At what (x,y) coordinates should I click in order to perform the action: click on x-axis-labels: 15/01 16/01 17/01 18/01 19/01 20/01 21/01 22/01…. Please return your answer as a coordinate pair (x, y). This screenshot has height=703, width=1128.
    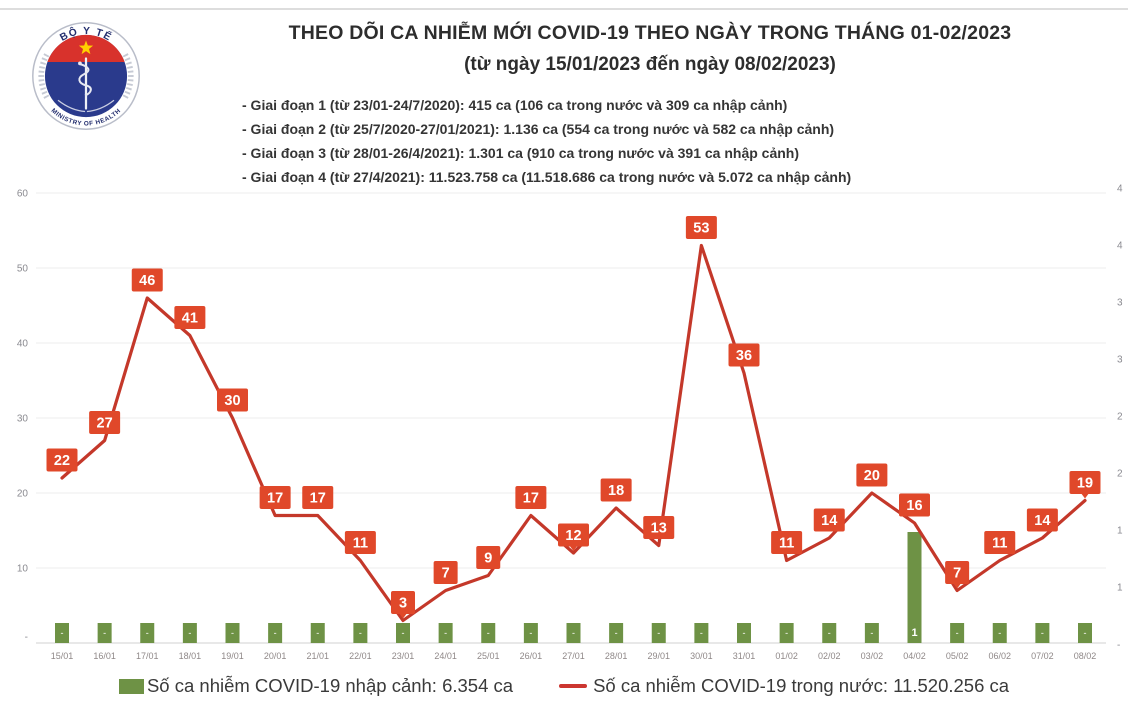
    Looking at the image, I should click on (574, 656).